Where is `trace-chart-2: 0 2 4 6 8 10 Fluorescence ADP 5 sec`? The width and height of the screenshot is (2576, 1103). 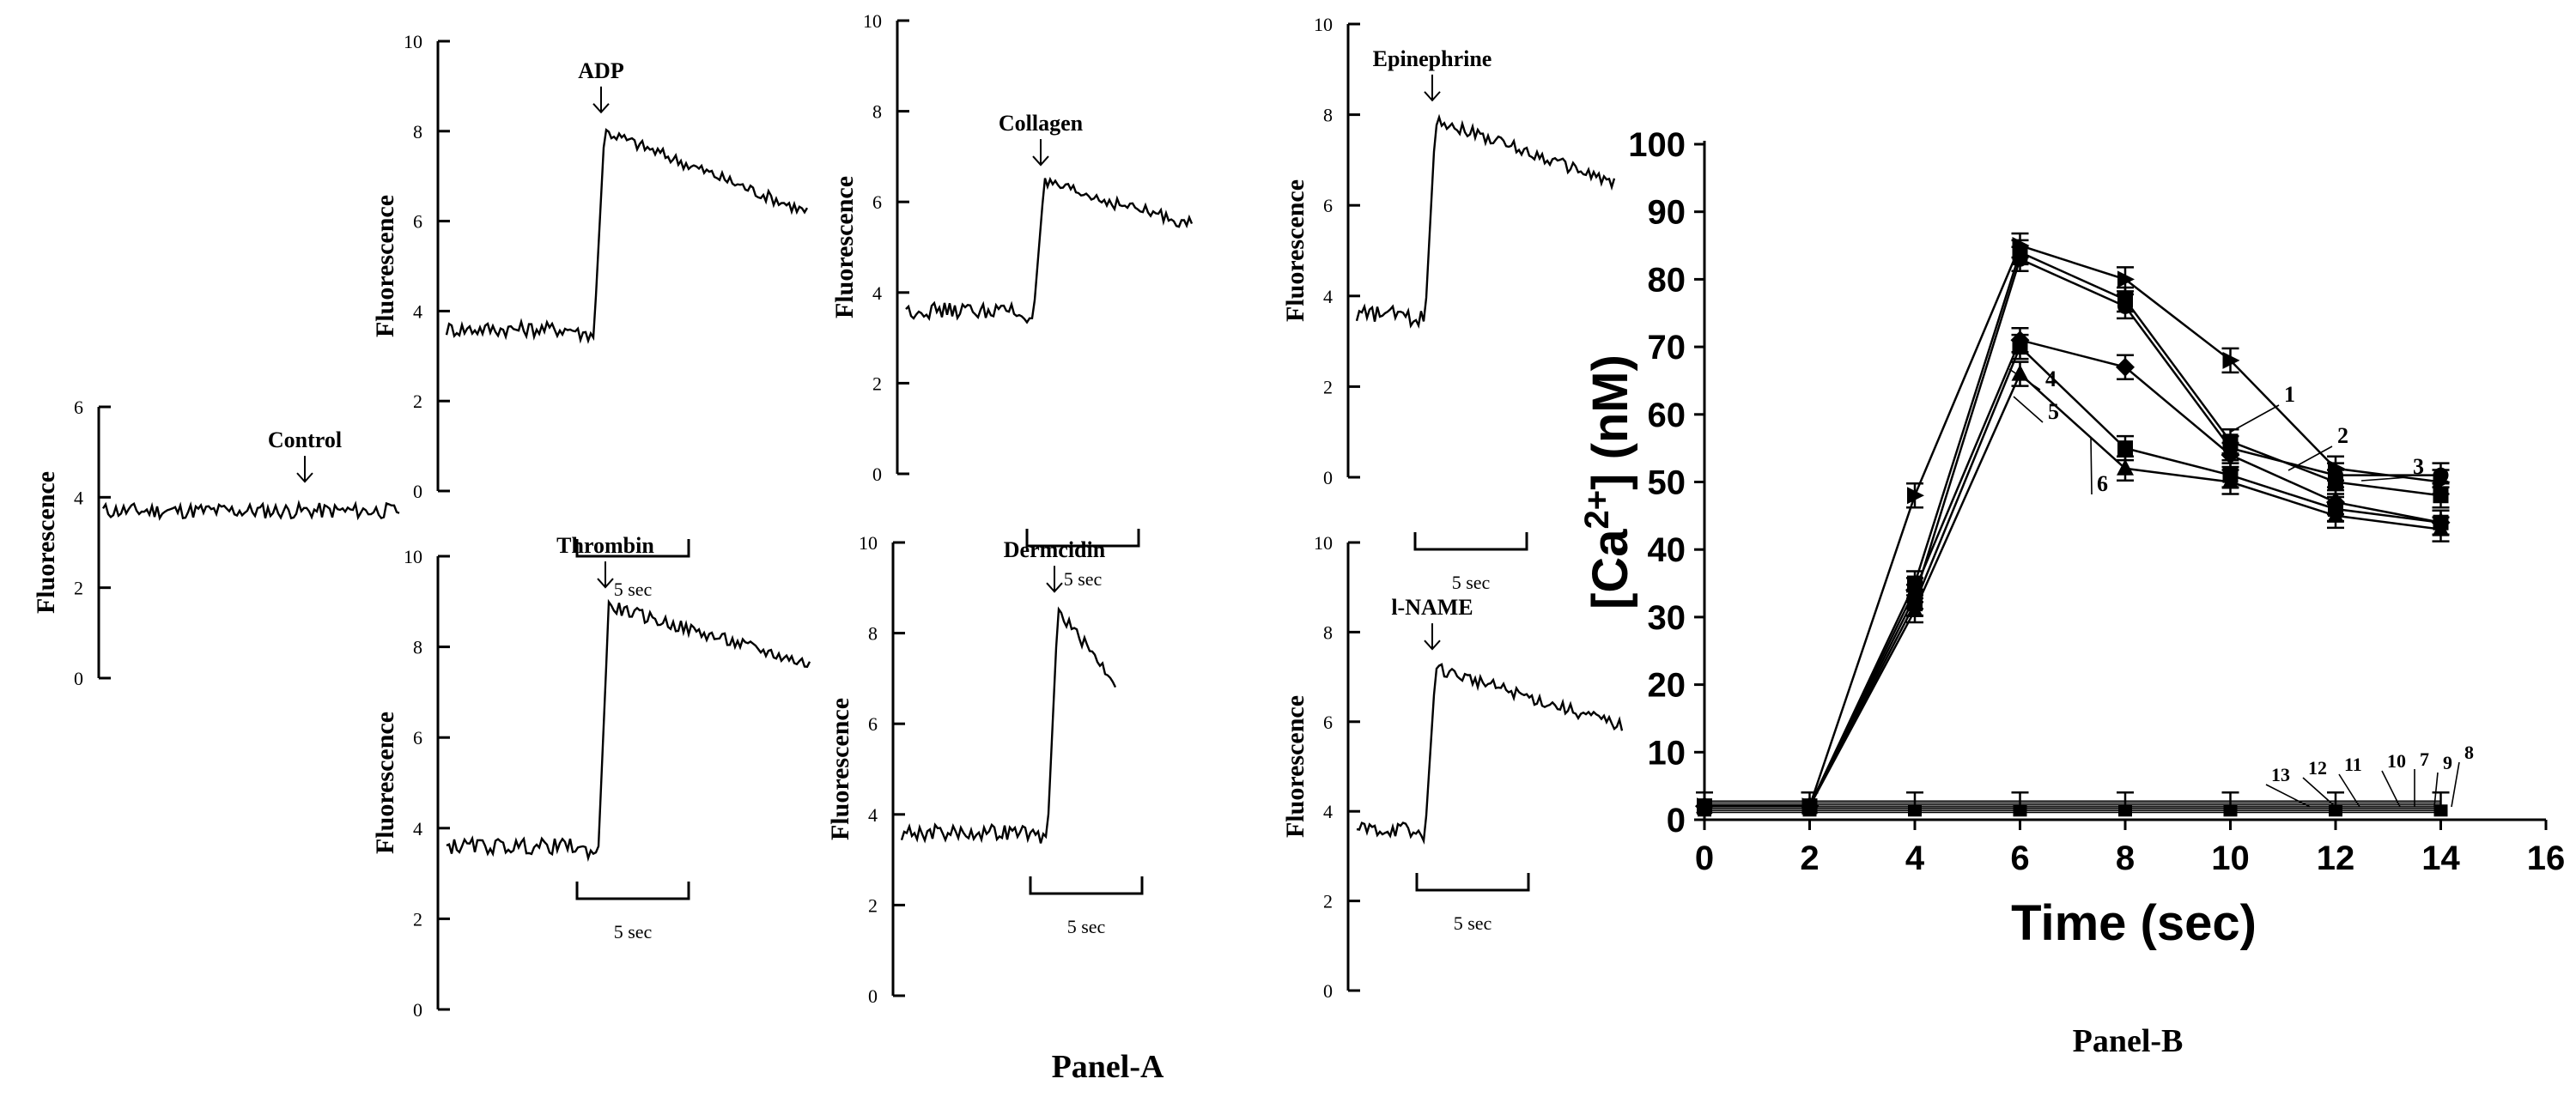 trace-chart-2: 0 2 4 6 8 10 Fluorescence ADP 5 sec is located at coordinates (590, 315).